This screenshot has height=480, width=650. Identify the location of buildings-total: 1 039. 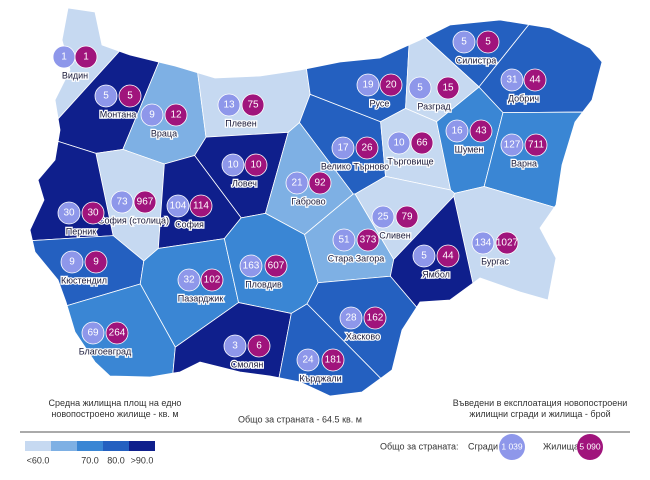
(512, 446).